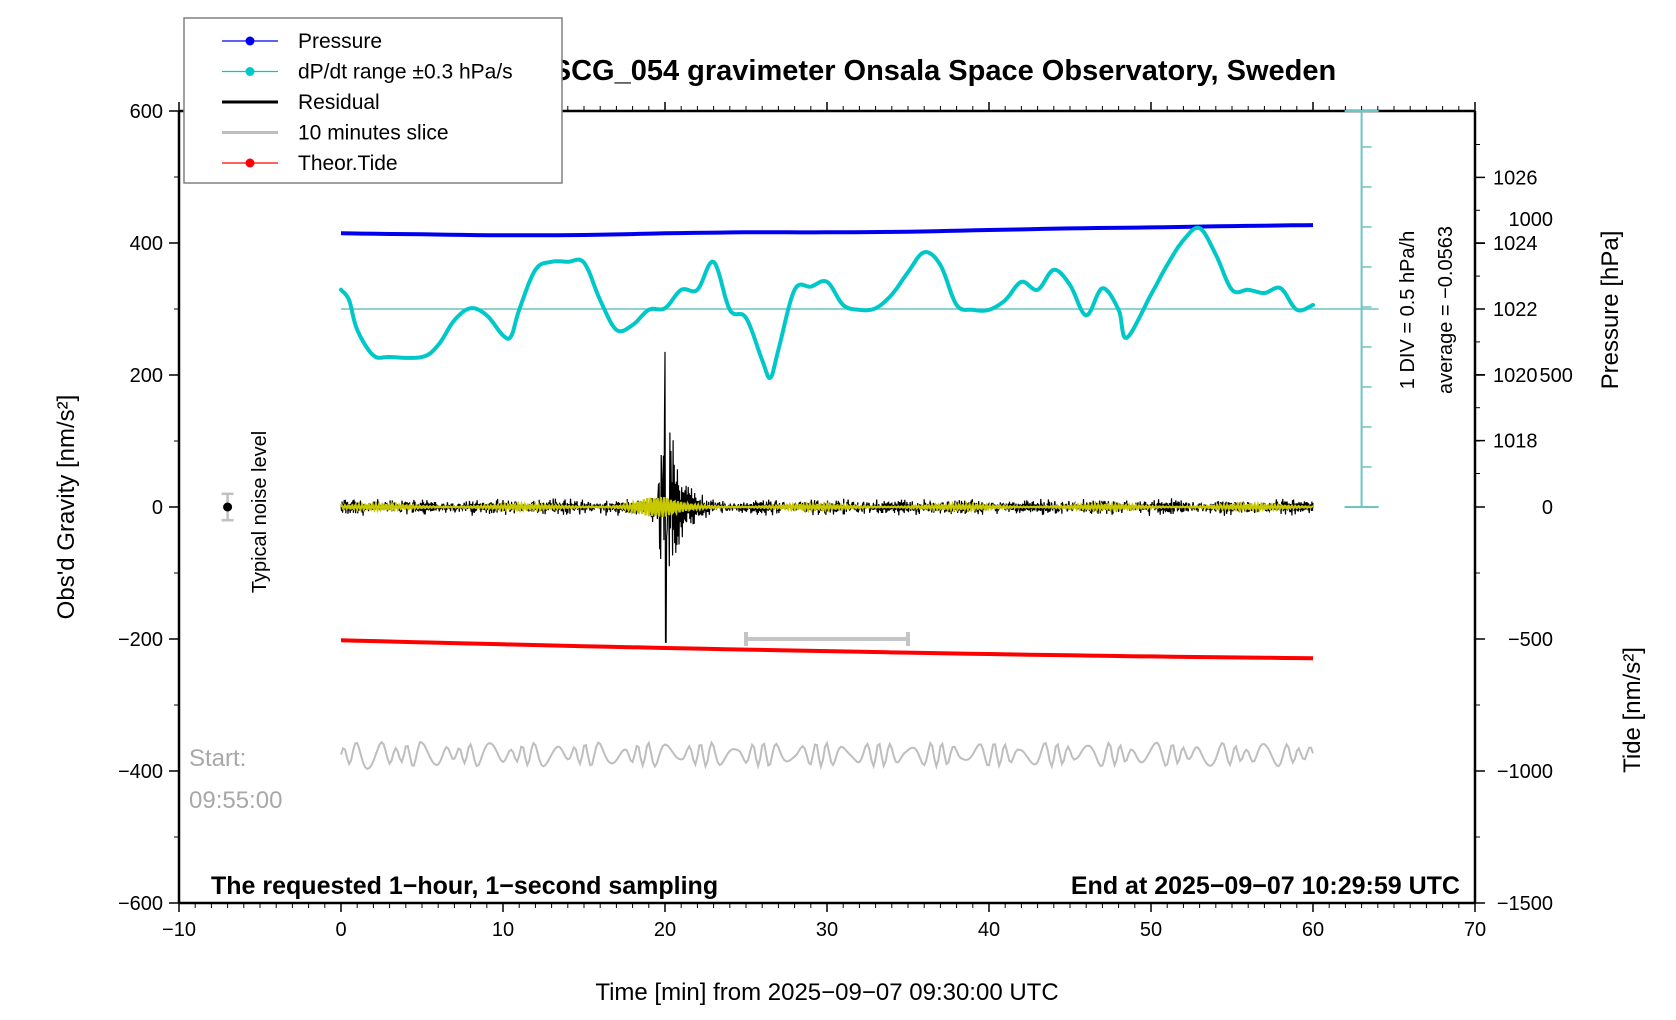 This screenshot has height=1020, width=1676. Describe the element at coordinates (827, 930) in the screenshot. I see `x-tick-label: 30` at that location.